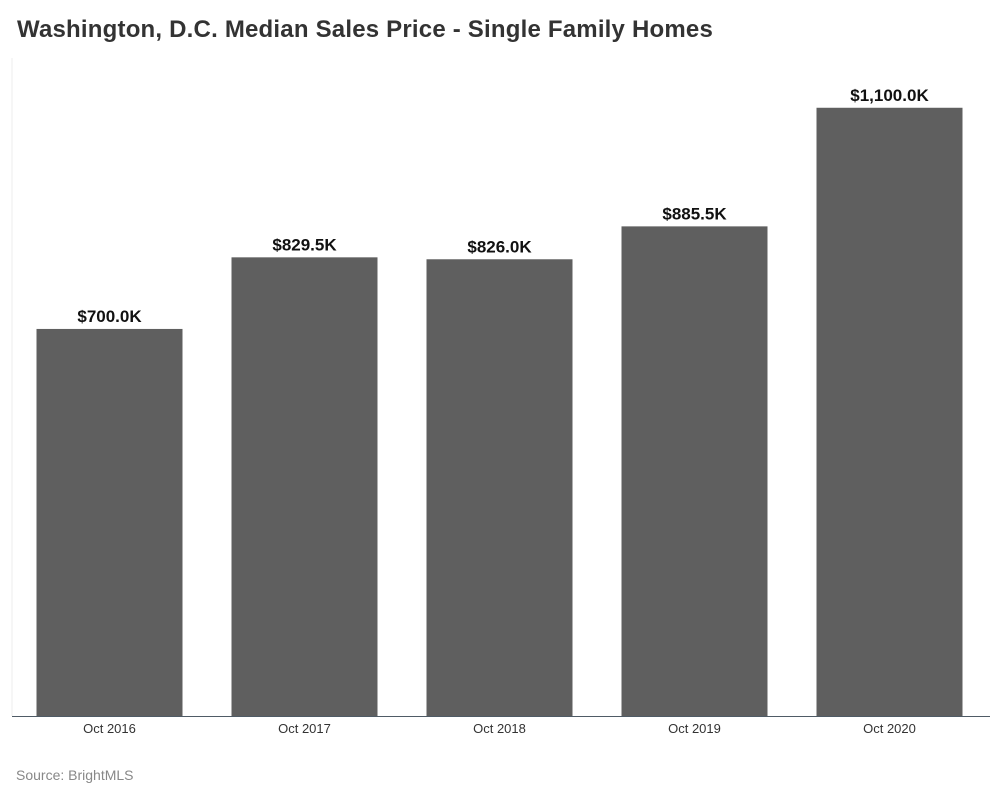 This screenshot has width=1000, height=800. I want to click on x-tick-label: Oct 2019, so click(694, 728).